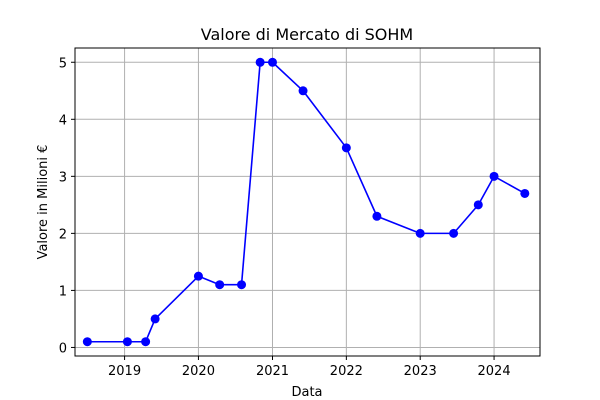  I want to click on y-tick-label: 3, so click(63, 177).